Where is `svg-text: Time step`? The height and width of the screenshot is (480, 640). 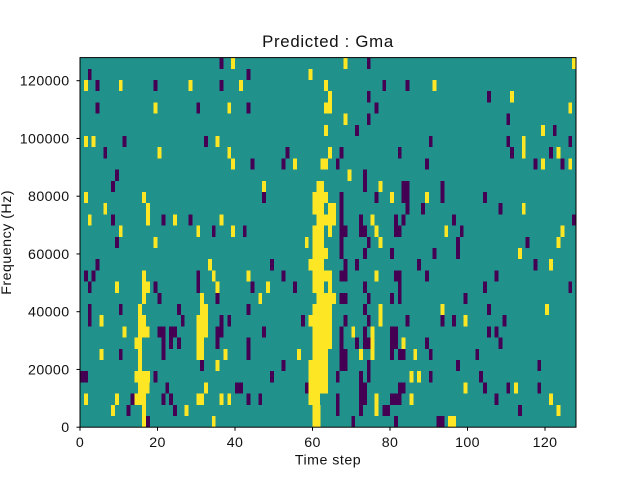
svg-text: Time step is located at coordinates (328, 461).